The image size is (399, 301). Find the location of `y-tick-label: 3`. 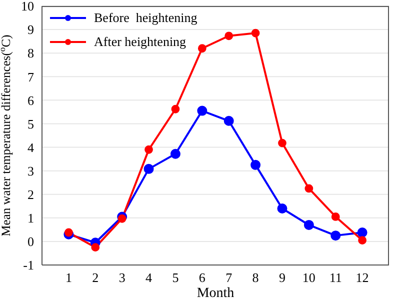

y-tick-label: 3 is located at coordinates (31, 170).